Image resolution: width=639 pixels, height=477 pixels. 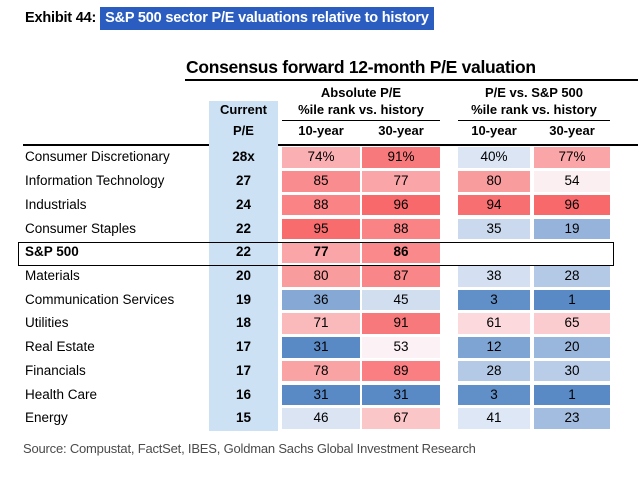 What do you see at coordinates (572, 130) in the screenshot?
I see `rel-30yr-column-header: 30-year` at bounding box center [572, 130].